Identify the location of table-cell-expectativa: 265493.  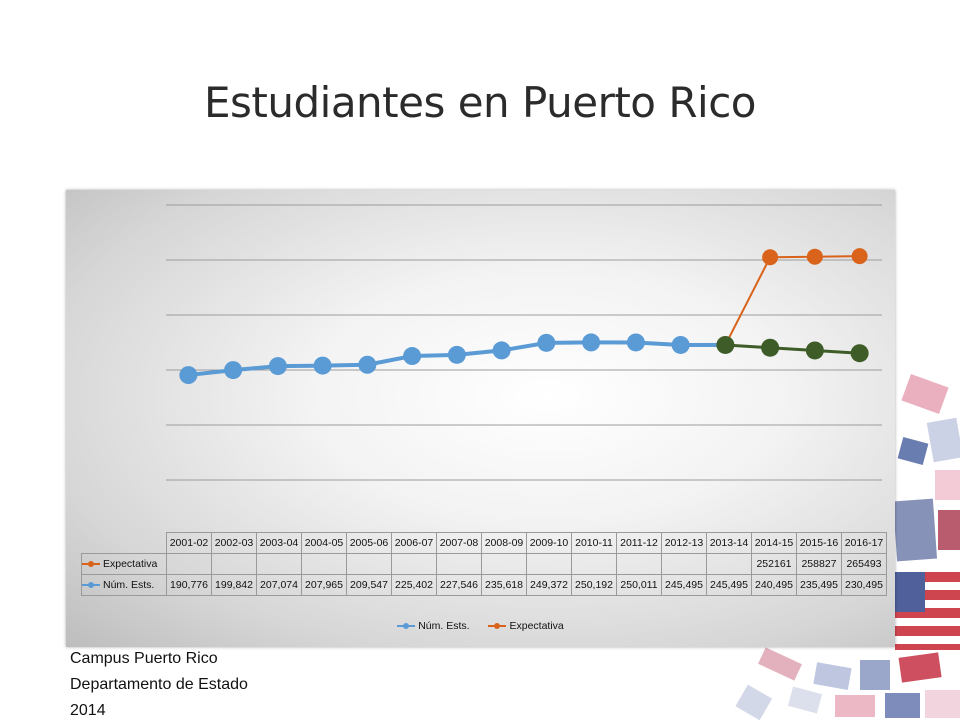
(864, 564).